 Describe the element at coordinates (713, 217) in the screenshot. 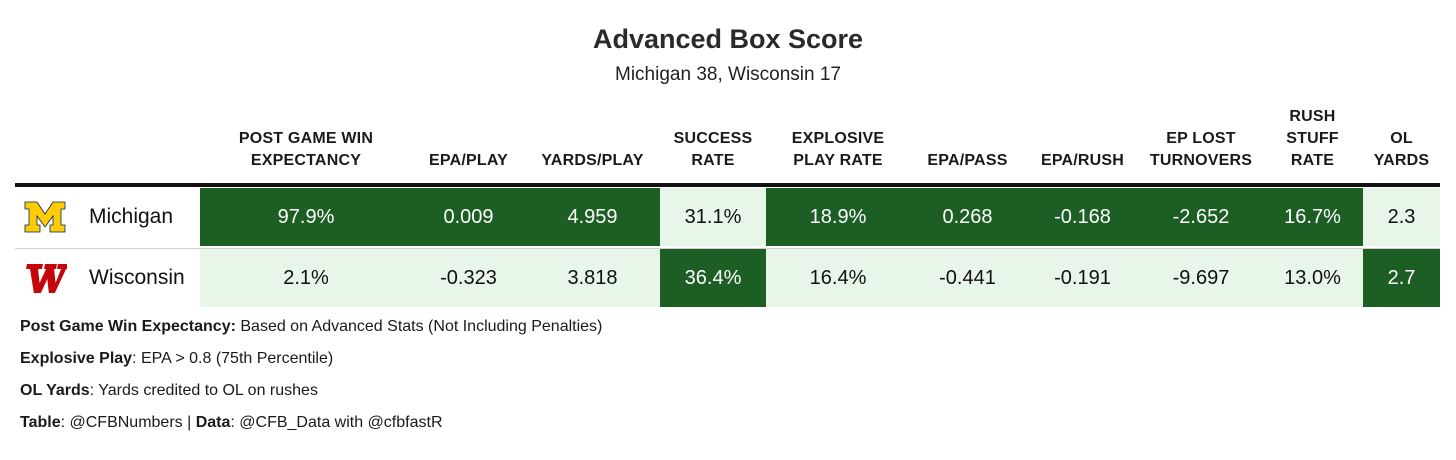

I see `table-cell: 31.1%` at that location.